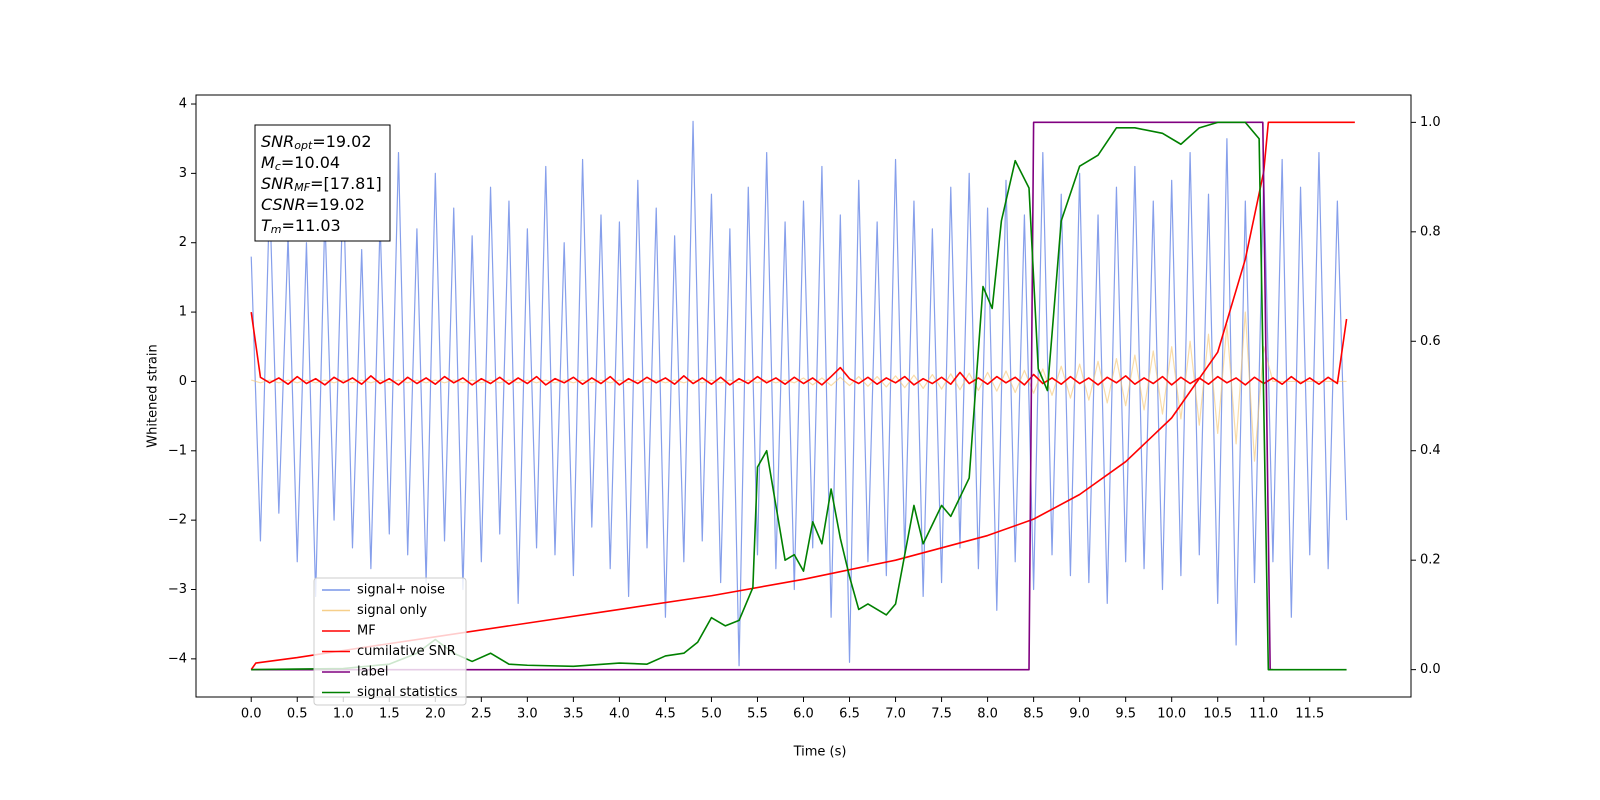 The width and height of the screenshot is (1600, 800). I want to click on legend-label: signal only, so click(392, 610).